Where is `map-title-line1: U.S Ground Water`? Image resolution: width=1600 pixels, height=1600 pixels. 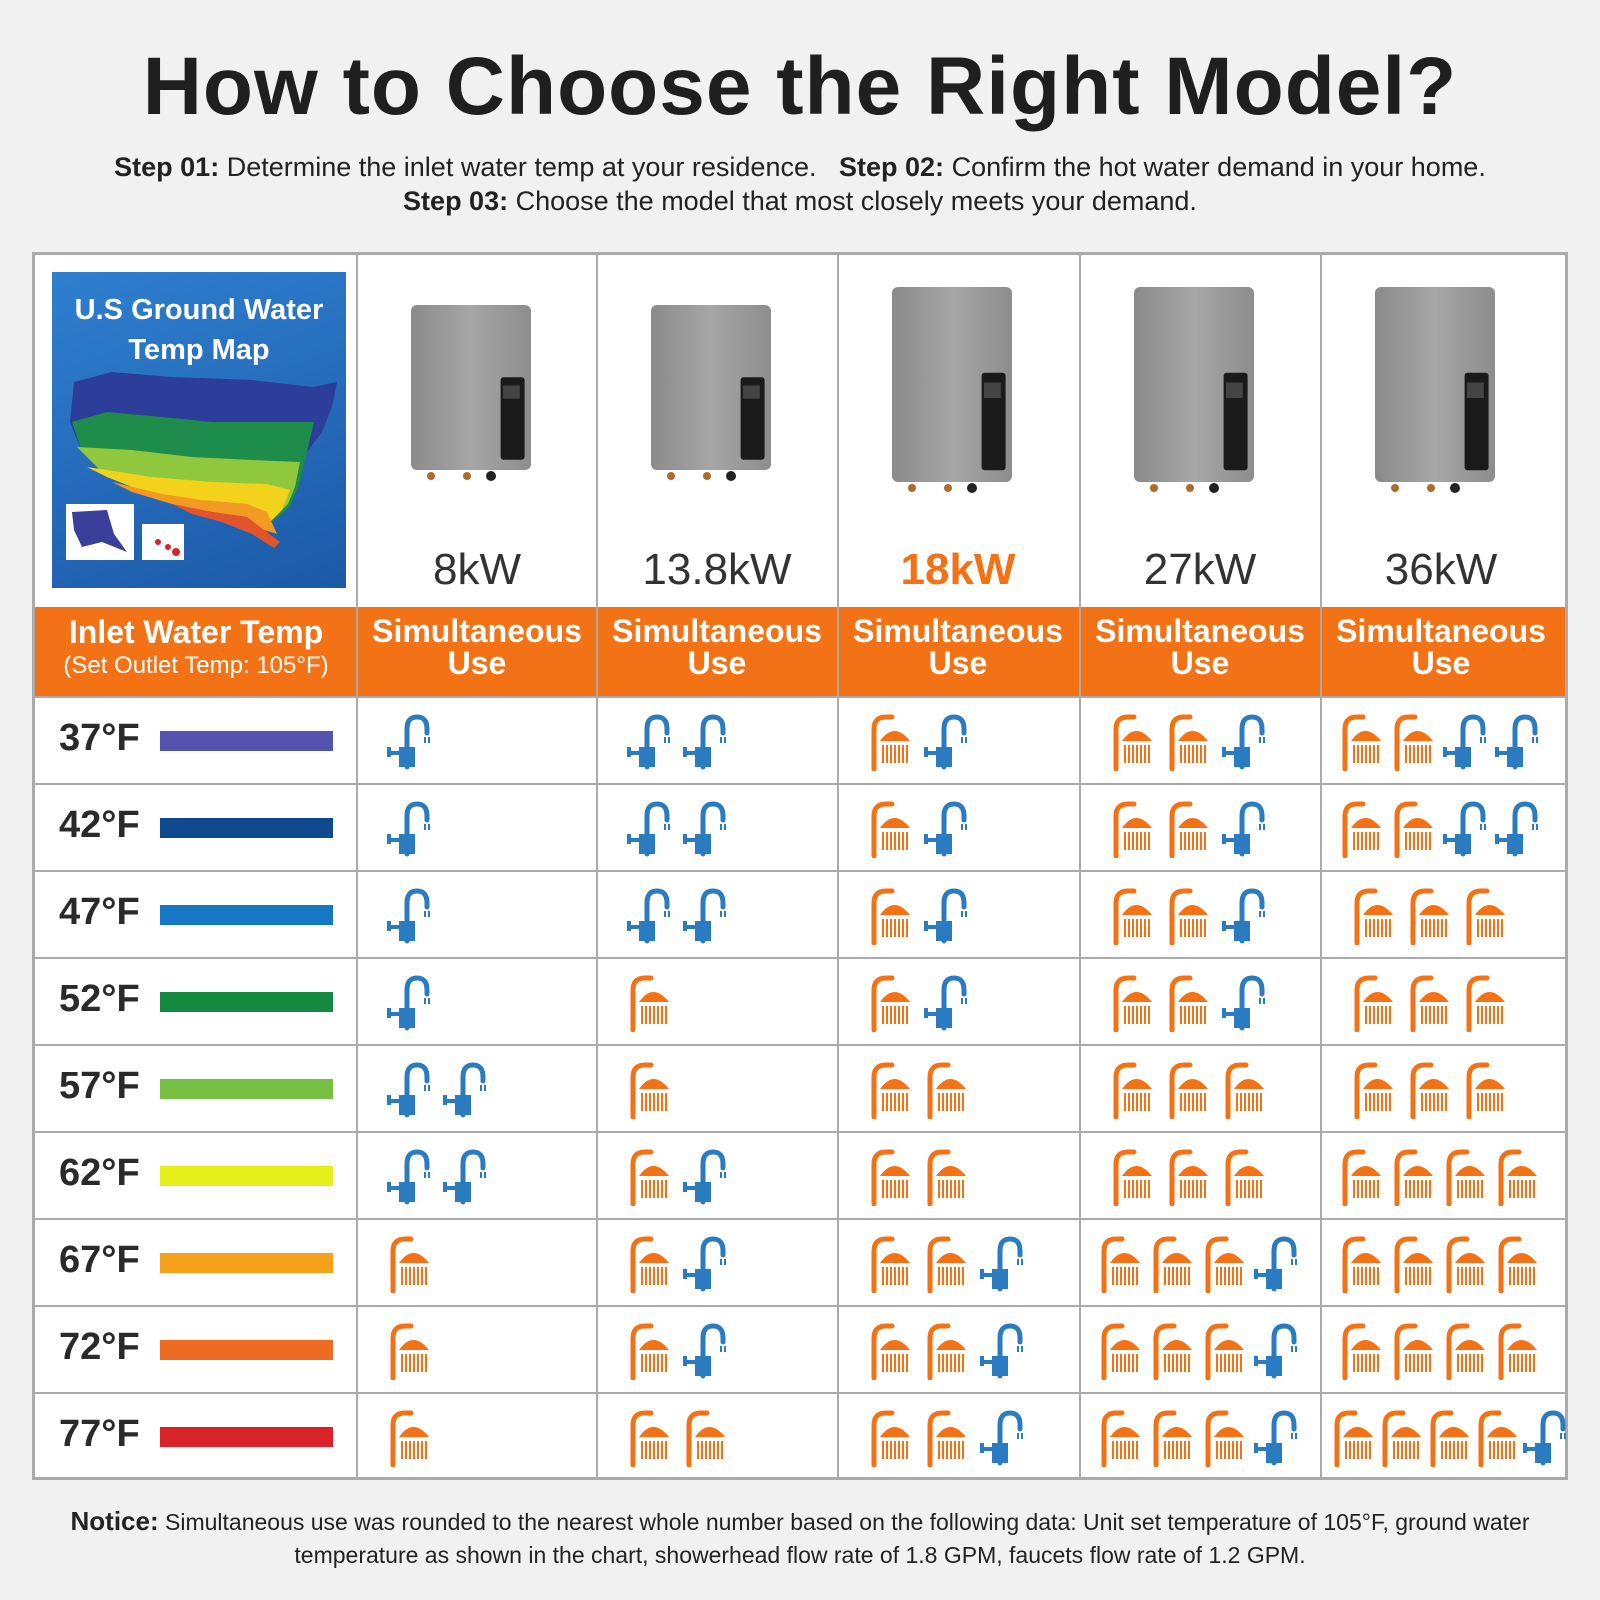 map-title-line1: U.S Ground Water is located at coordinates (199, 310).